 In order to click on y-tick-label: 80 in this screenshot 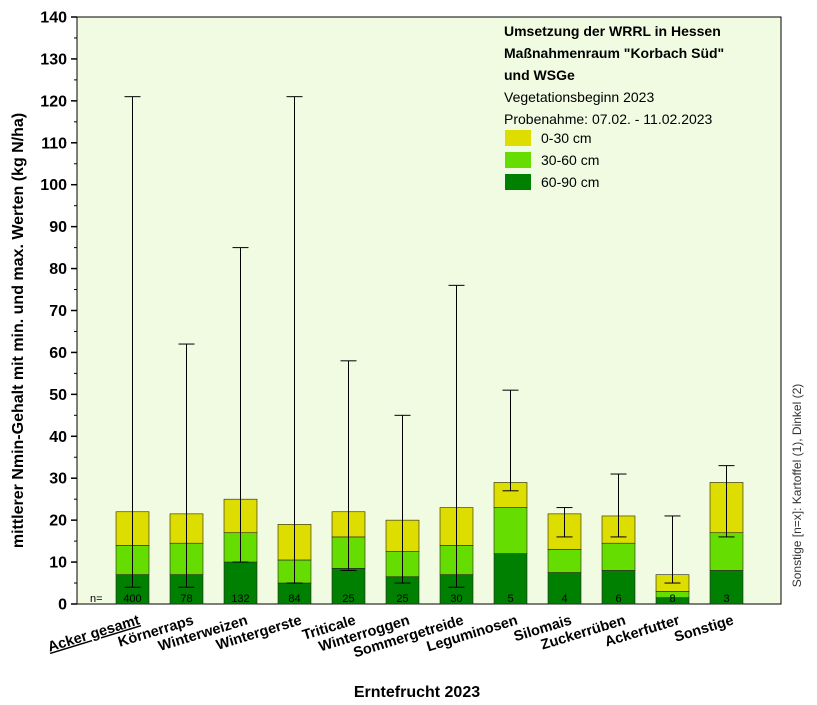, I will do `click(58, 269)`.